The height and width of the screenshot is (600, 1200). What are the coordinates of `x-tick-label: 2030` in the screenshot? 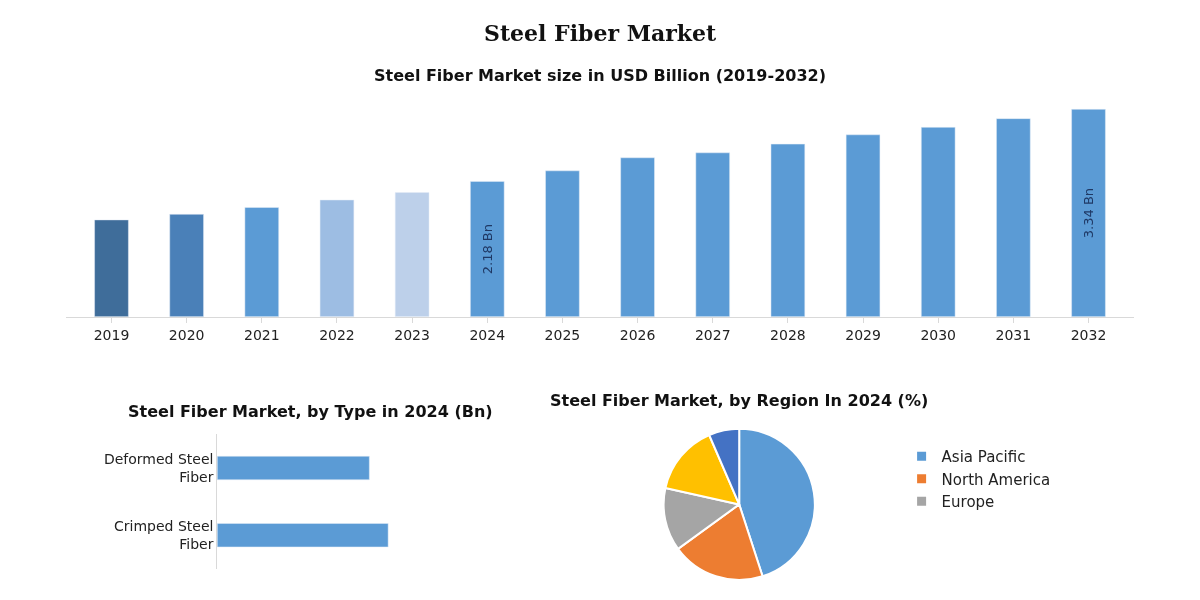 It's located at (938, 334).